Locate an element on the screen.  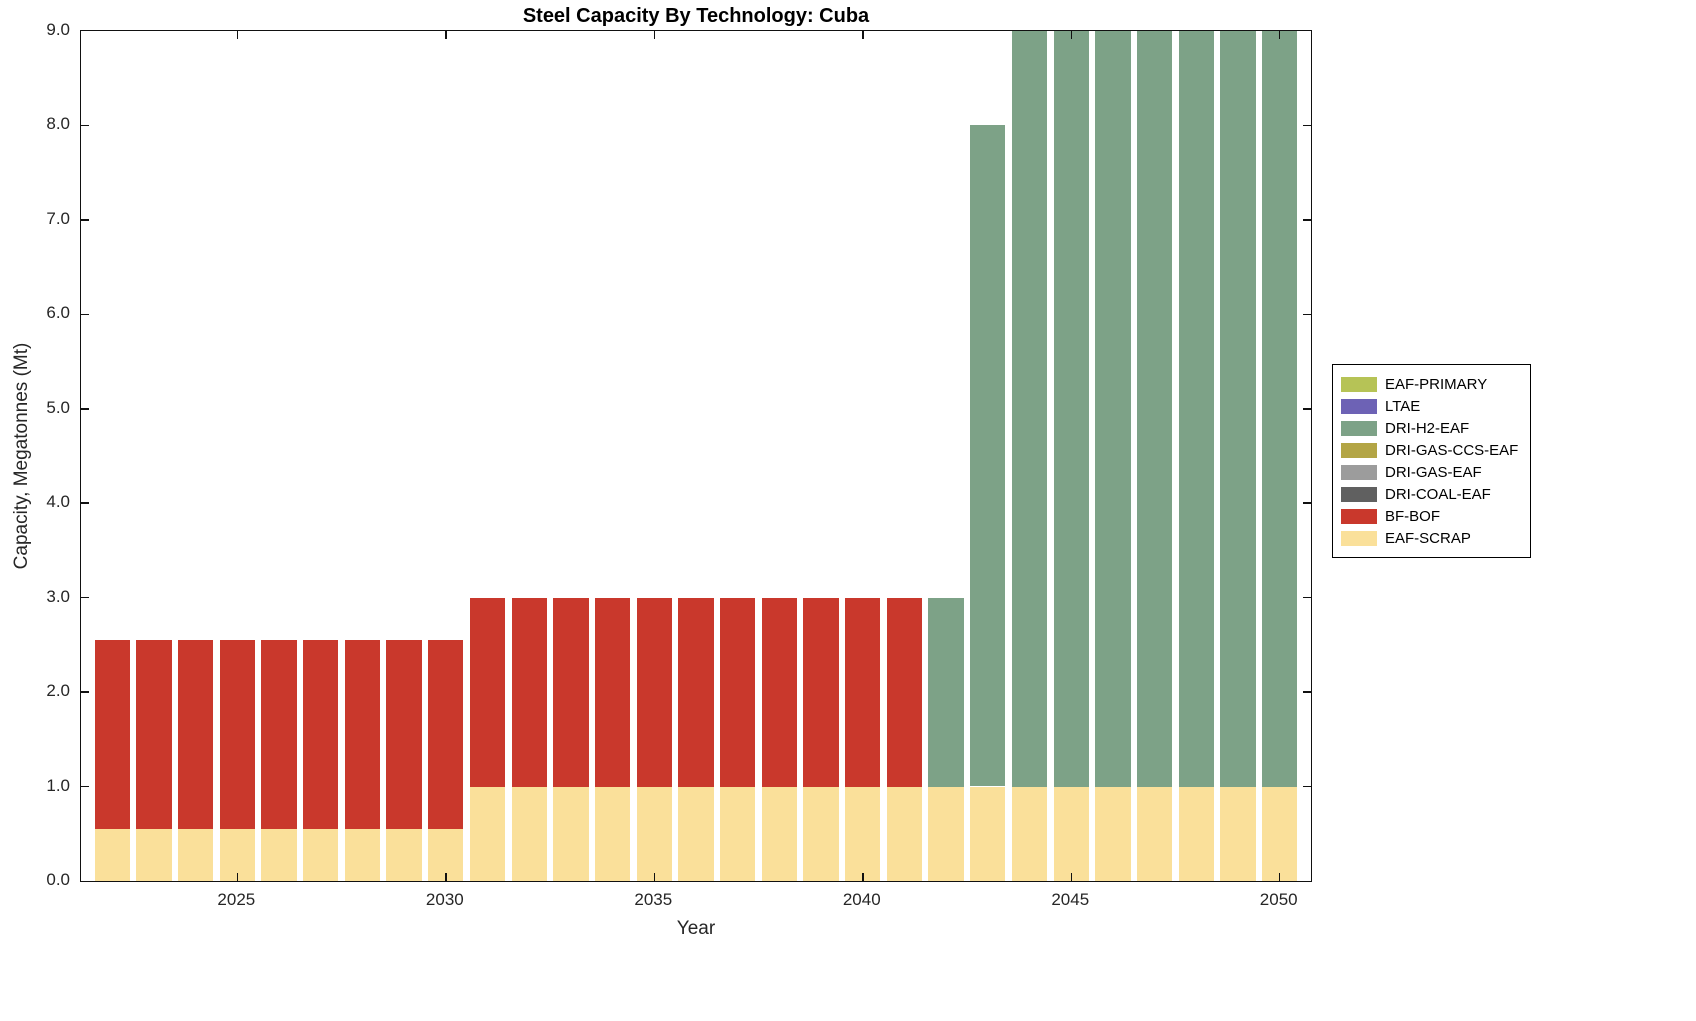
y-tick-label: 2.0 is located at coordinates (58, 691).